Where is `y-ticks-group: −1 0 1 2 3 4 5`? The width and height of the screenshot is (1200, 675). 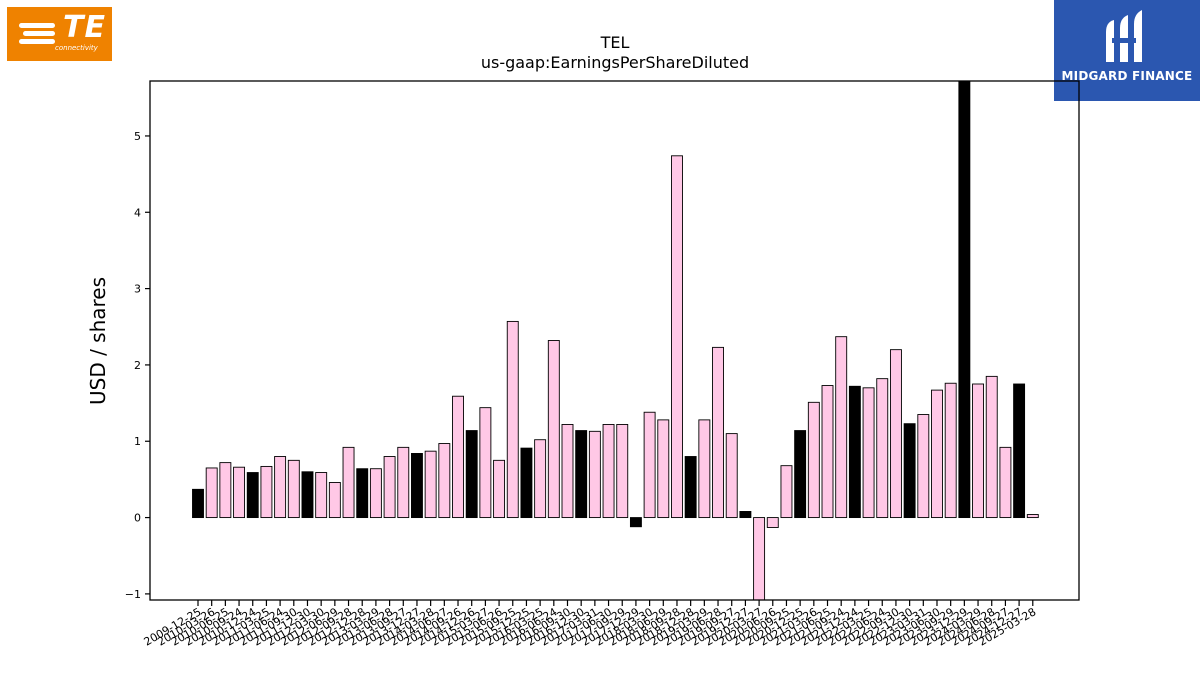 y-ticks-group: −1 0 1 2 3 4 5 is located at coordinates (137, 365).